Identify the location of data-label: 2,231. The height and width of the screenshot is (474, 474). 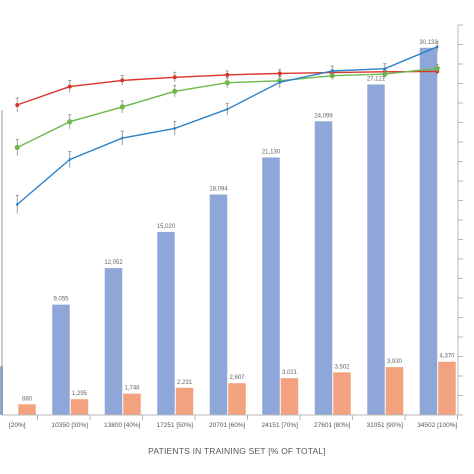
(185, 383).